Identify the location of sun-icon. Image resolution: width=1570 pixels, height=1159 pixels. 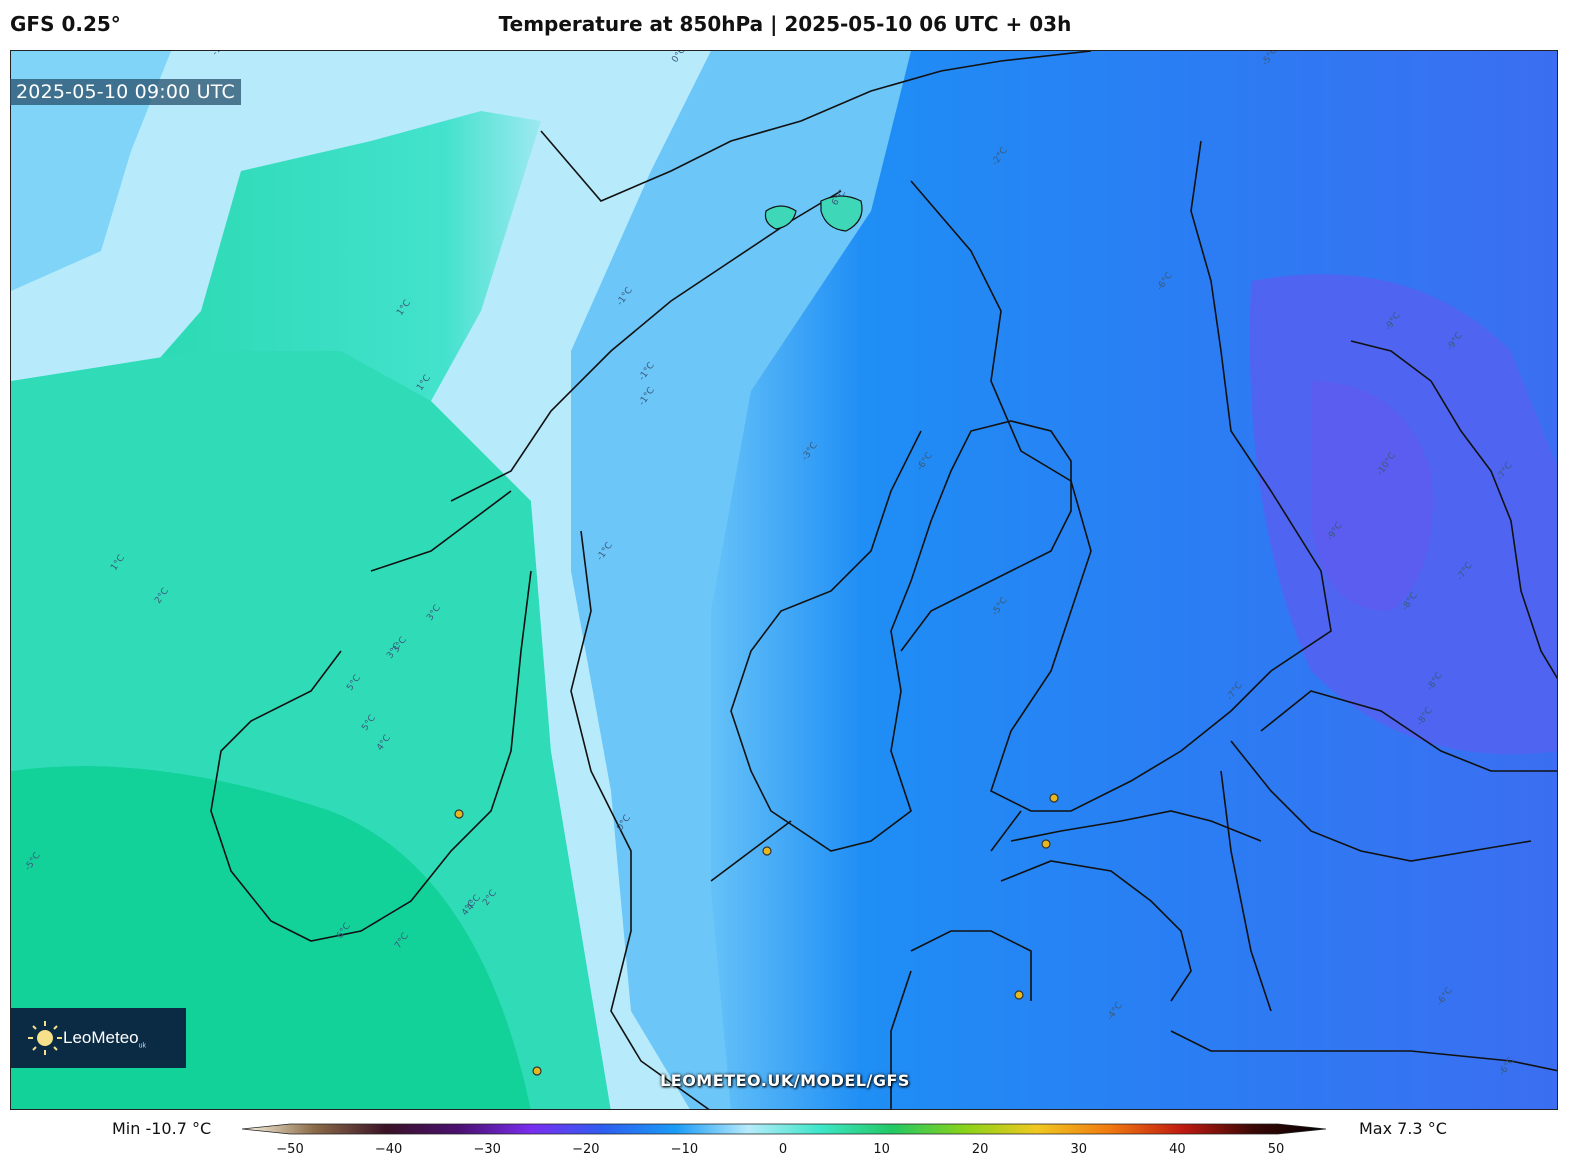
(45, 1038).